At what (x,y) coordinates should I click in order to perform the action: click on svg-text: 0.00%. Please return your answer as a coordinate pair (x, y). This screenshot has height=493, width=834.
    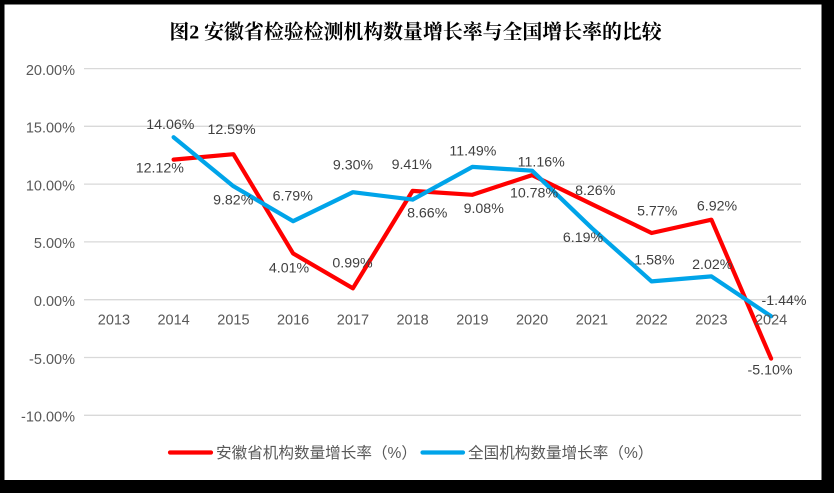
    Looking at the image, I should click on (54, 302).